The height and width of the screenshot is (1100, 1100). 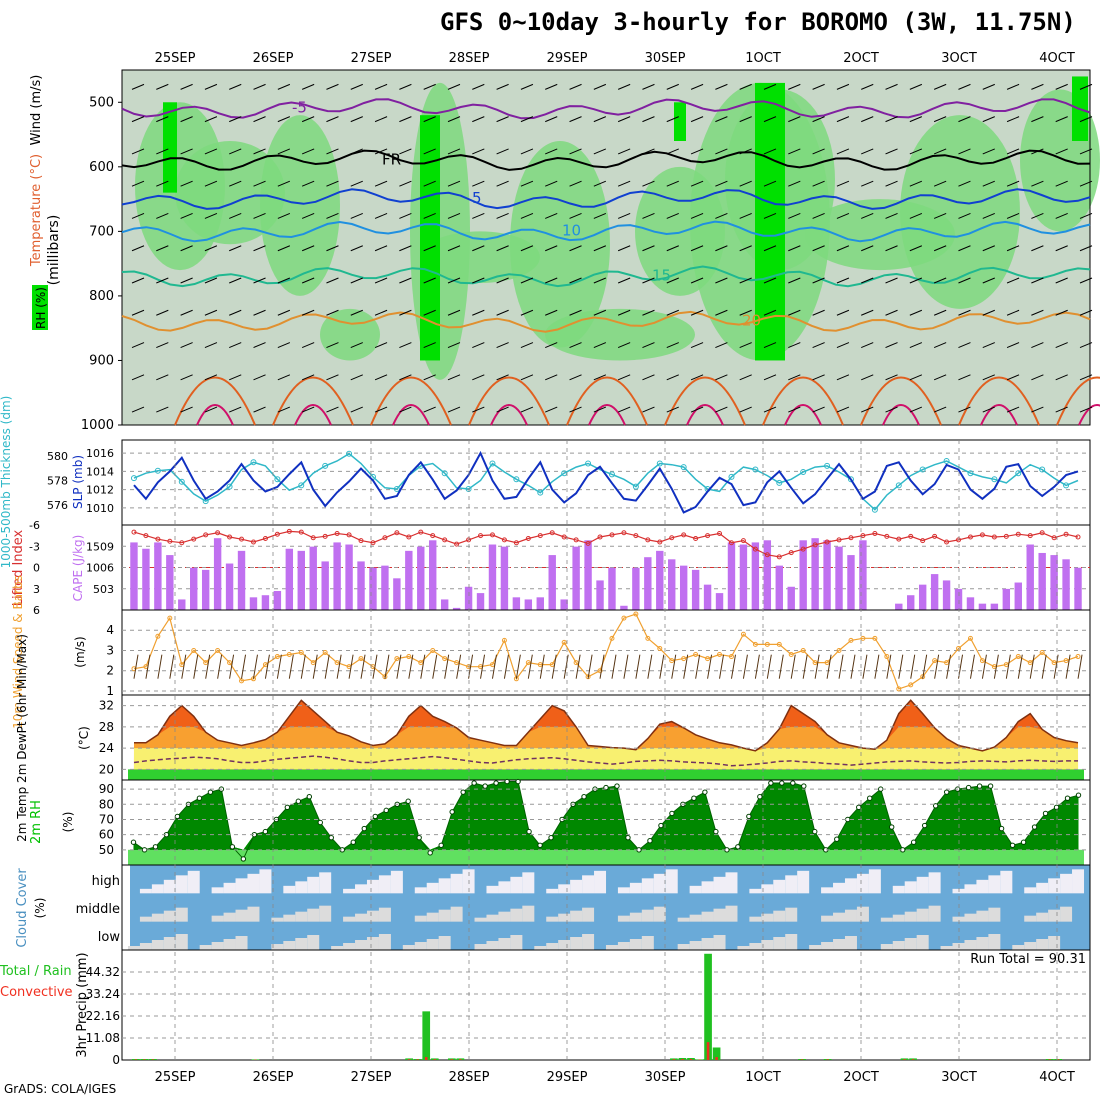 What do you see at coordinates (606, 482) in the screenshot?
I see `slp-line` at bounding box center [606, 482].